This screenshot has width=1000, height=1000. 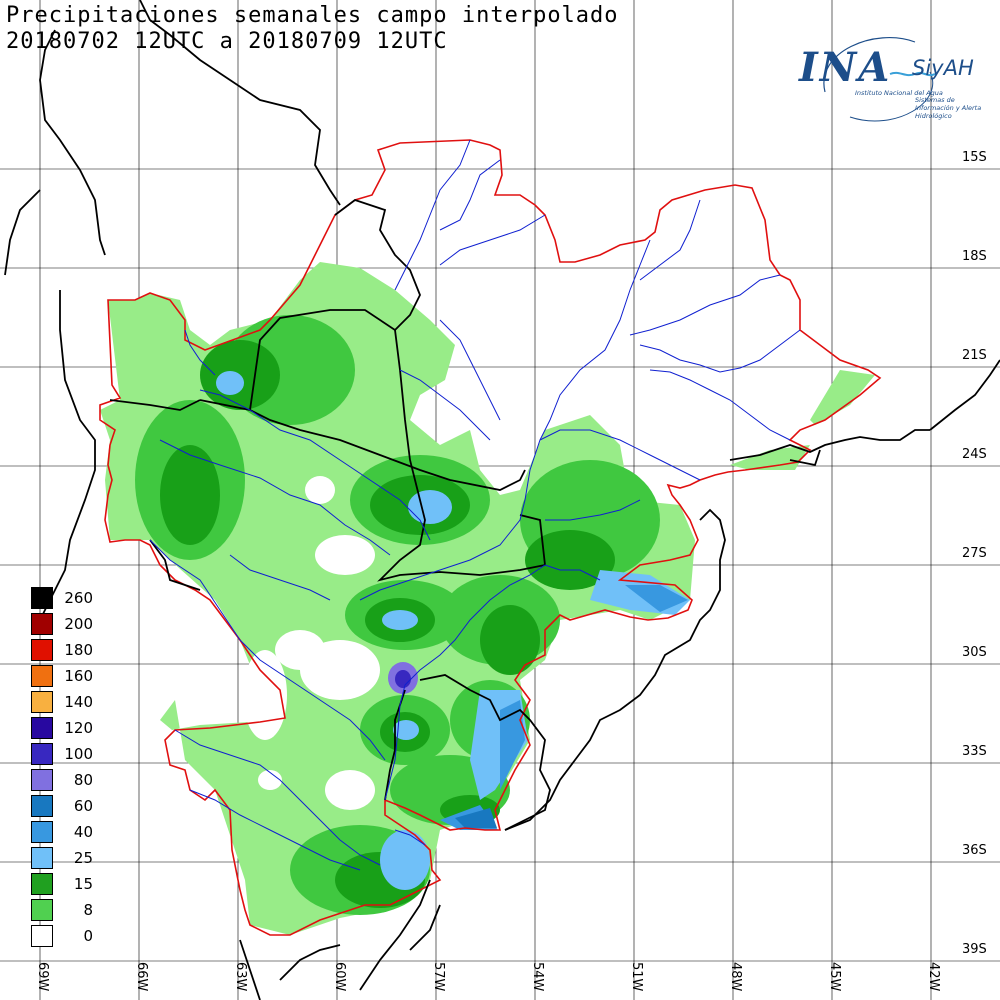 What do you see at coordinates (974, 157) in the screenshot?
I see `lat-label: 15S` at bounding box center [974, 157].